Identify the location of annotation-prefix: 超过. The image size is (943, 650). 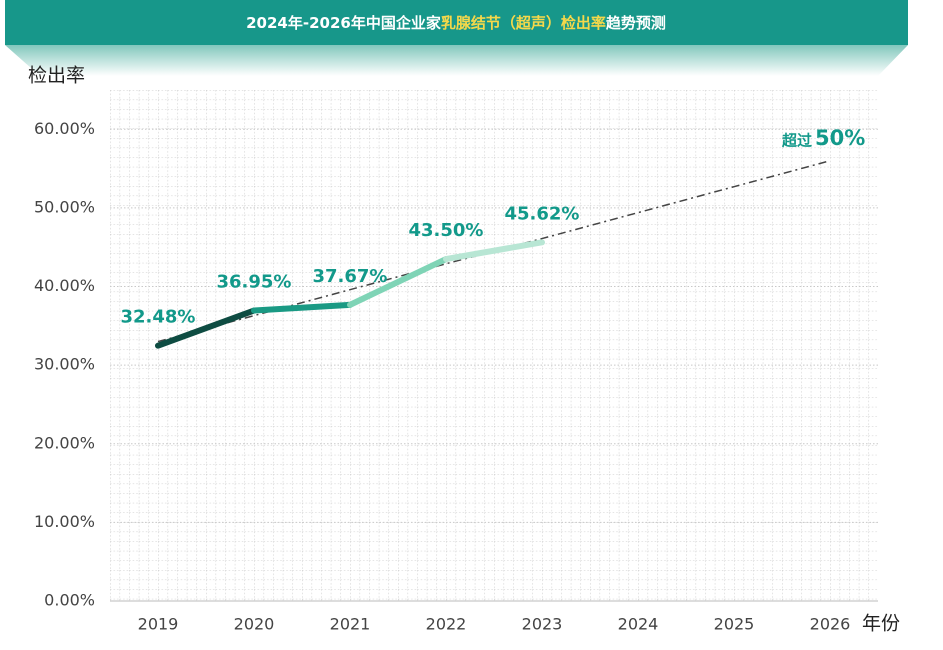
(796, 140).